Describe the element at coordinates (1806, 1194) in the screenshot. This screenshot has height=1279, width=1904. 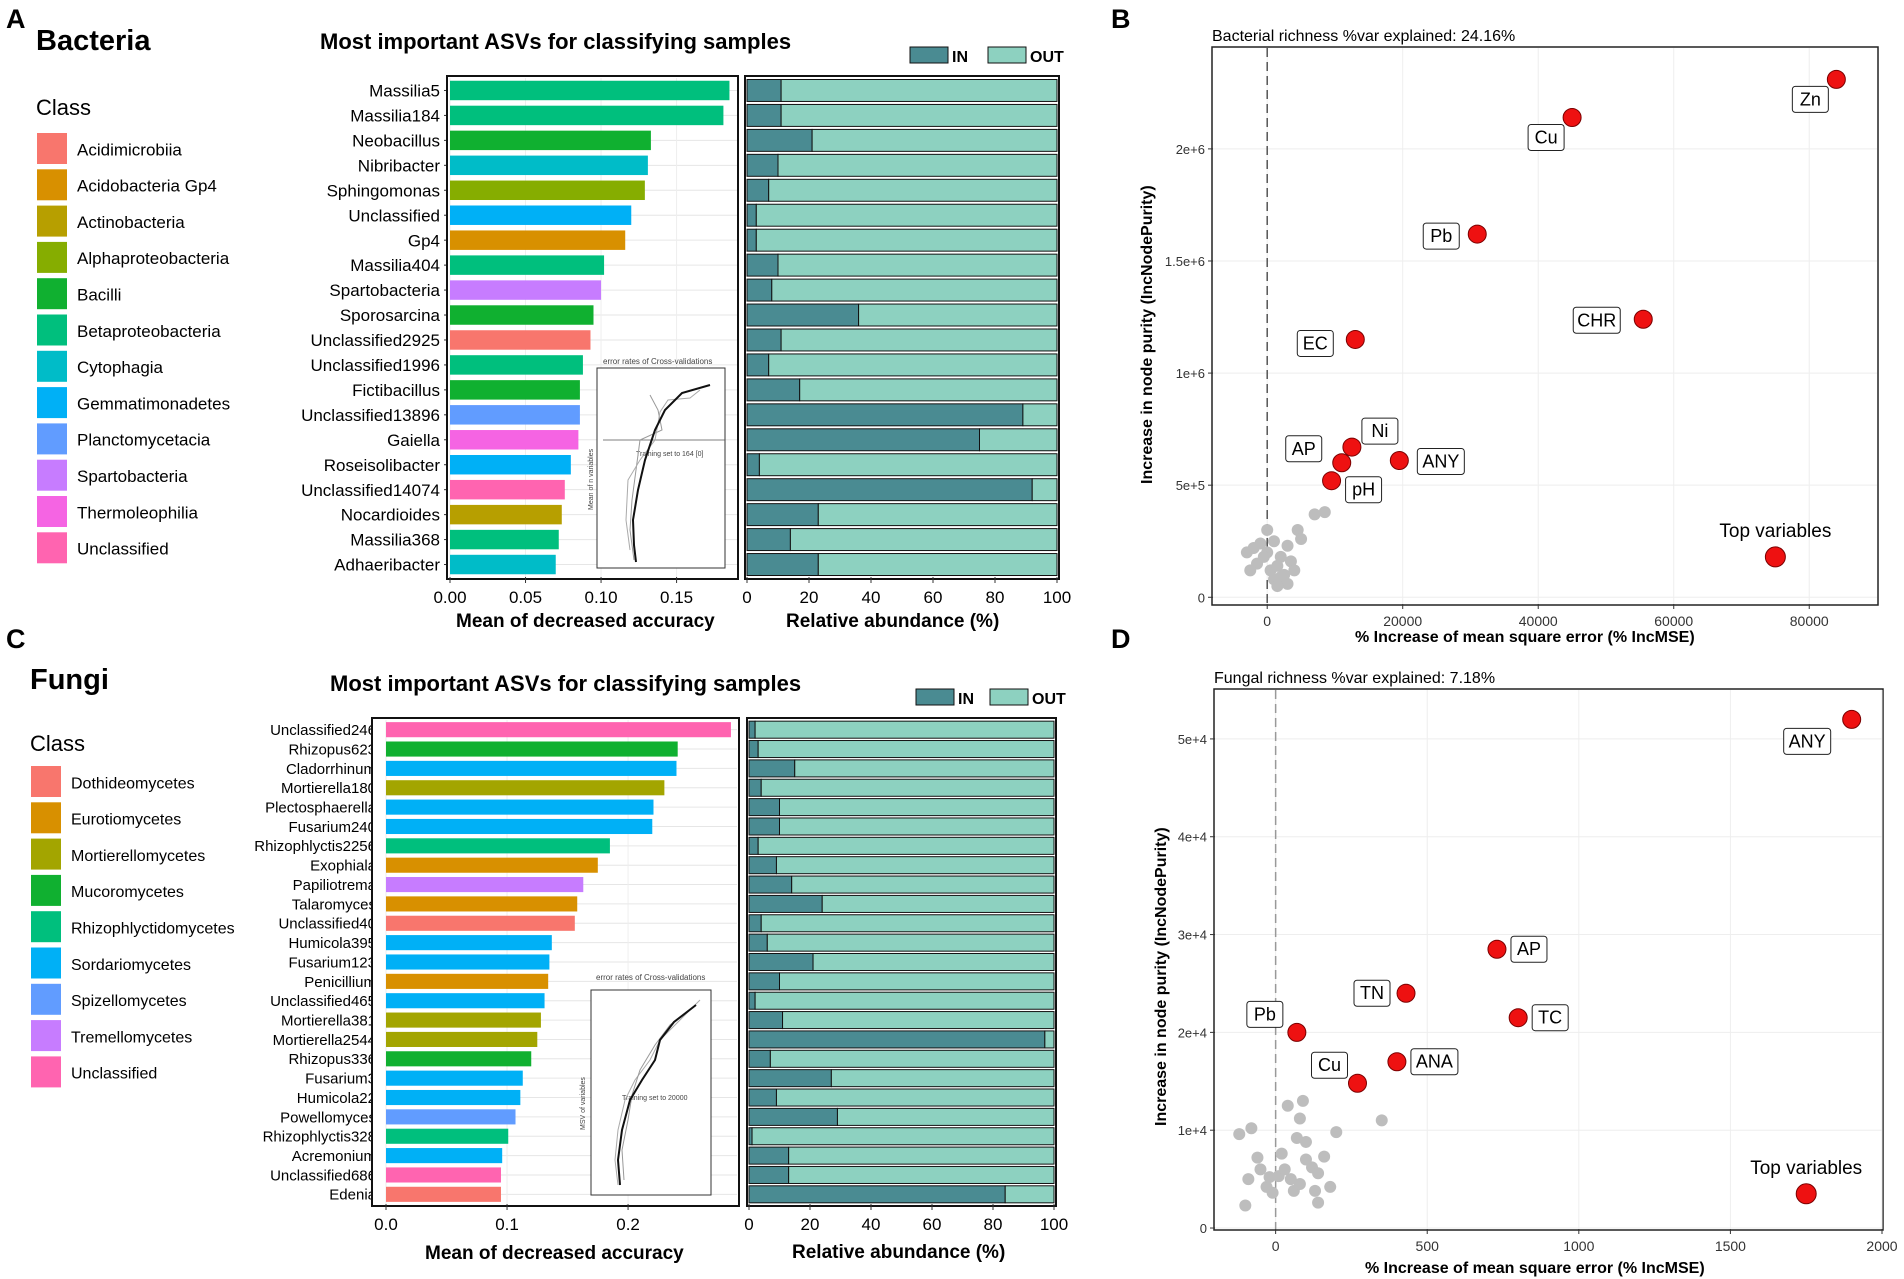
I see `top-variables-legend-point` at that location.